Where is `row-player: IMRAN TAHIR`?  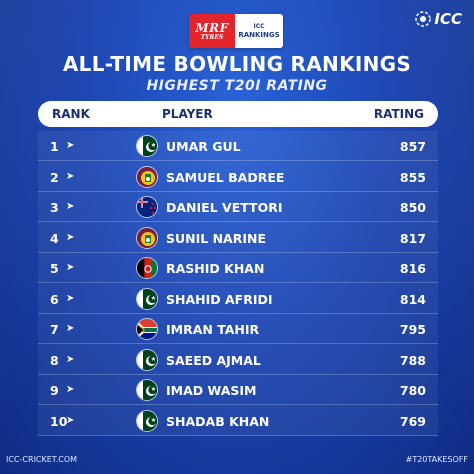 row-player: IMRAN TAHIR is located at coordinates (213, 329).